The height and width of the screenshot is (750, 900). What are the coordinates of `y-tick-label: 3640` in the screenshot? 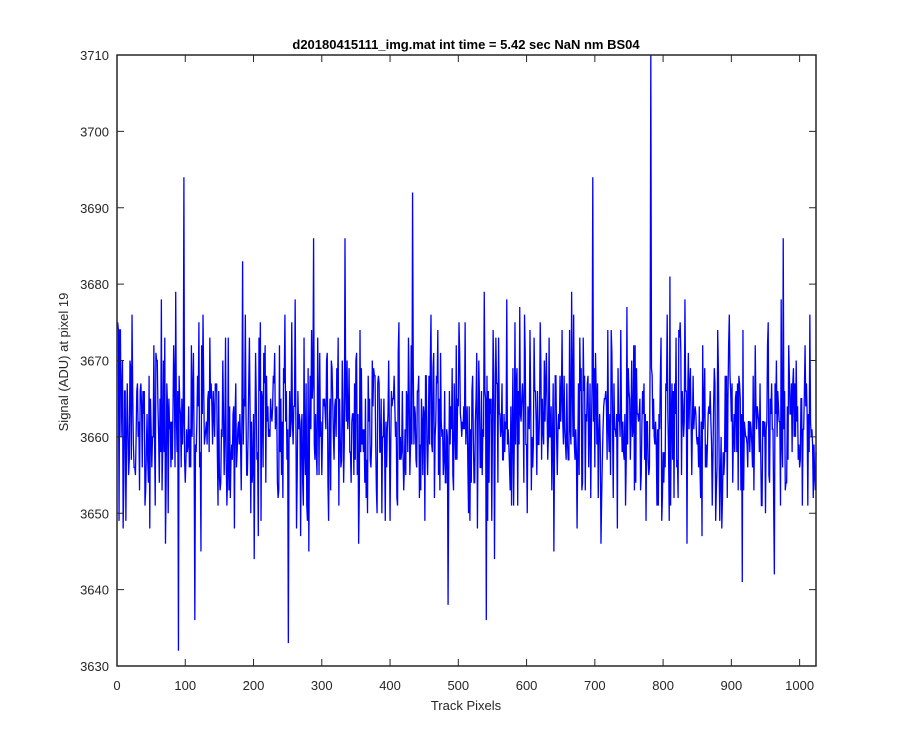 It's located at (94, 590).